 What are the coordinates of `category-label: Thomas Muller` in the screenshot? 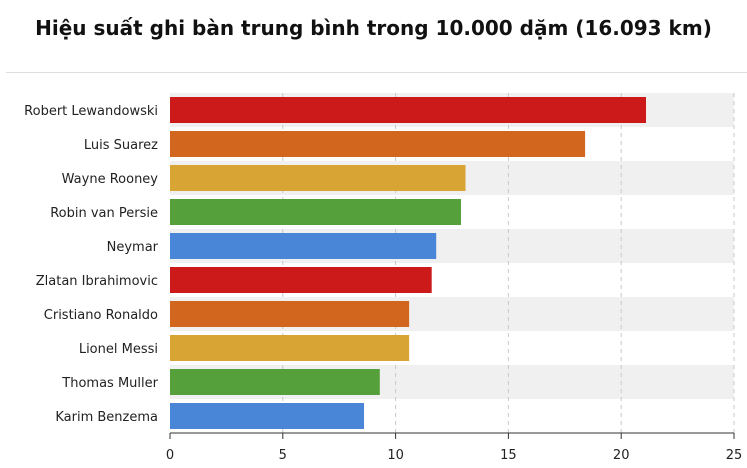 It's located at (109, 383).